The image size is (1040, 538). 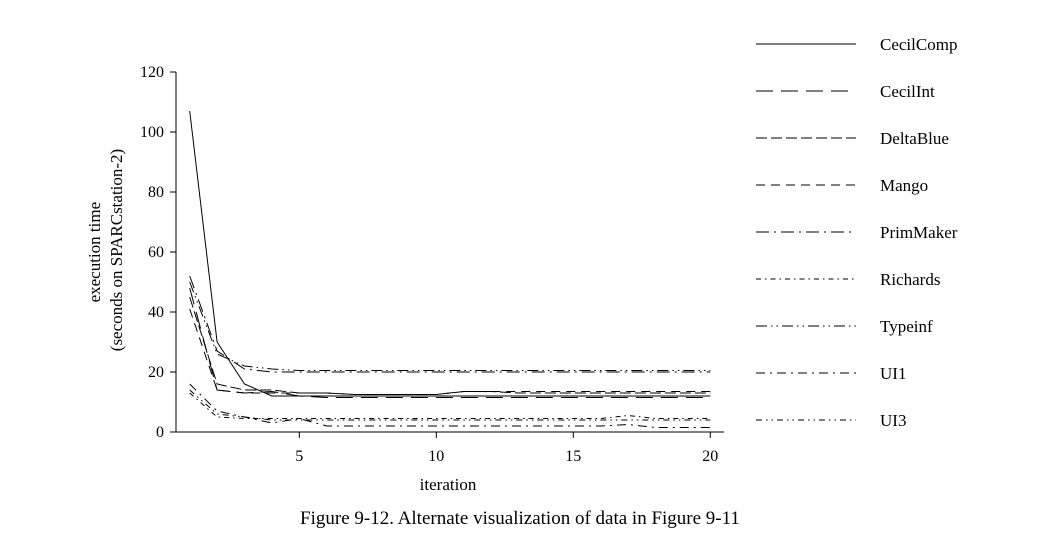 I want to click on legend-label-richards: Richards, so click(x=910, y=279).